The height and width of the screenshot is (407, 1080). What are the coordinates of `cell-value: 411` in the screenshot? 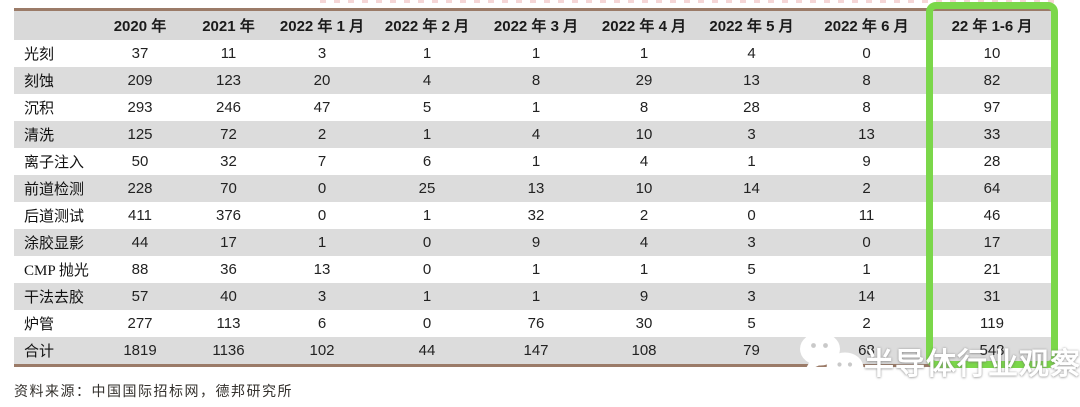 It's located at (140, 215).